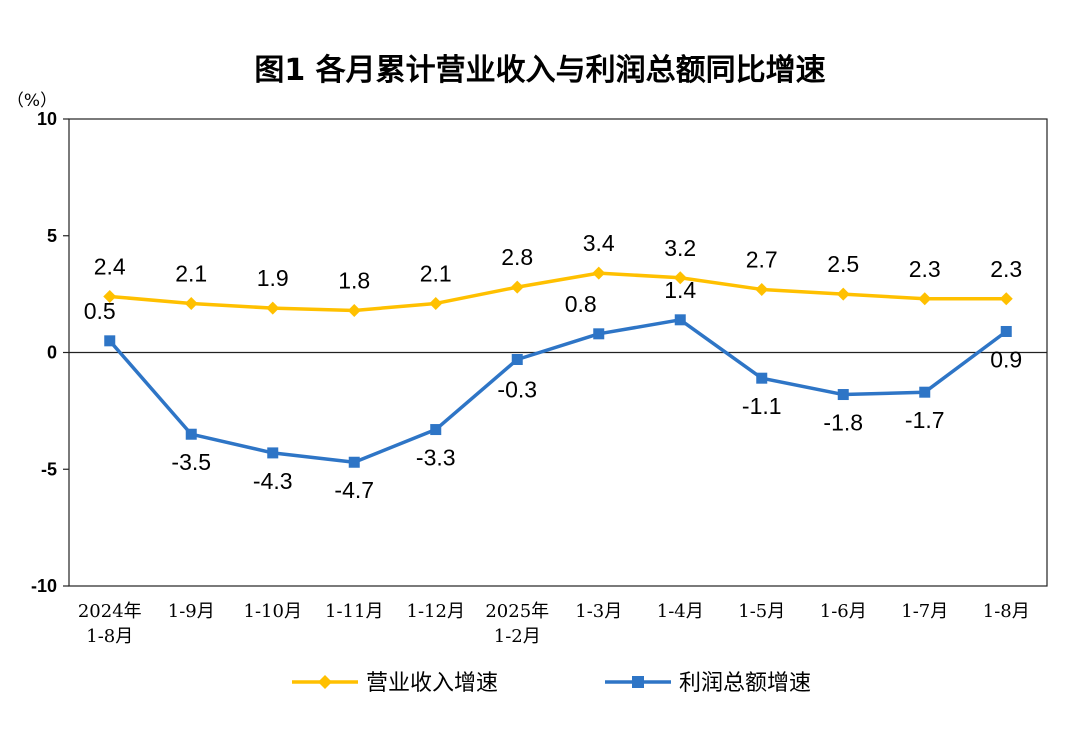  I want to click on x-tick-label: 1-4月, so click(680, 611).